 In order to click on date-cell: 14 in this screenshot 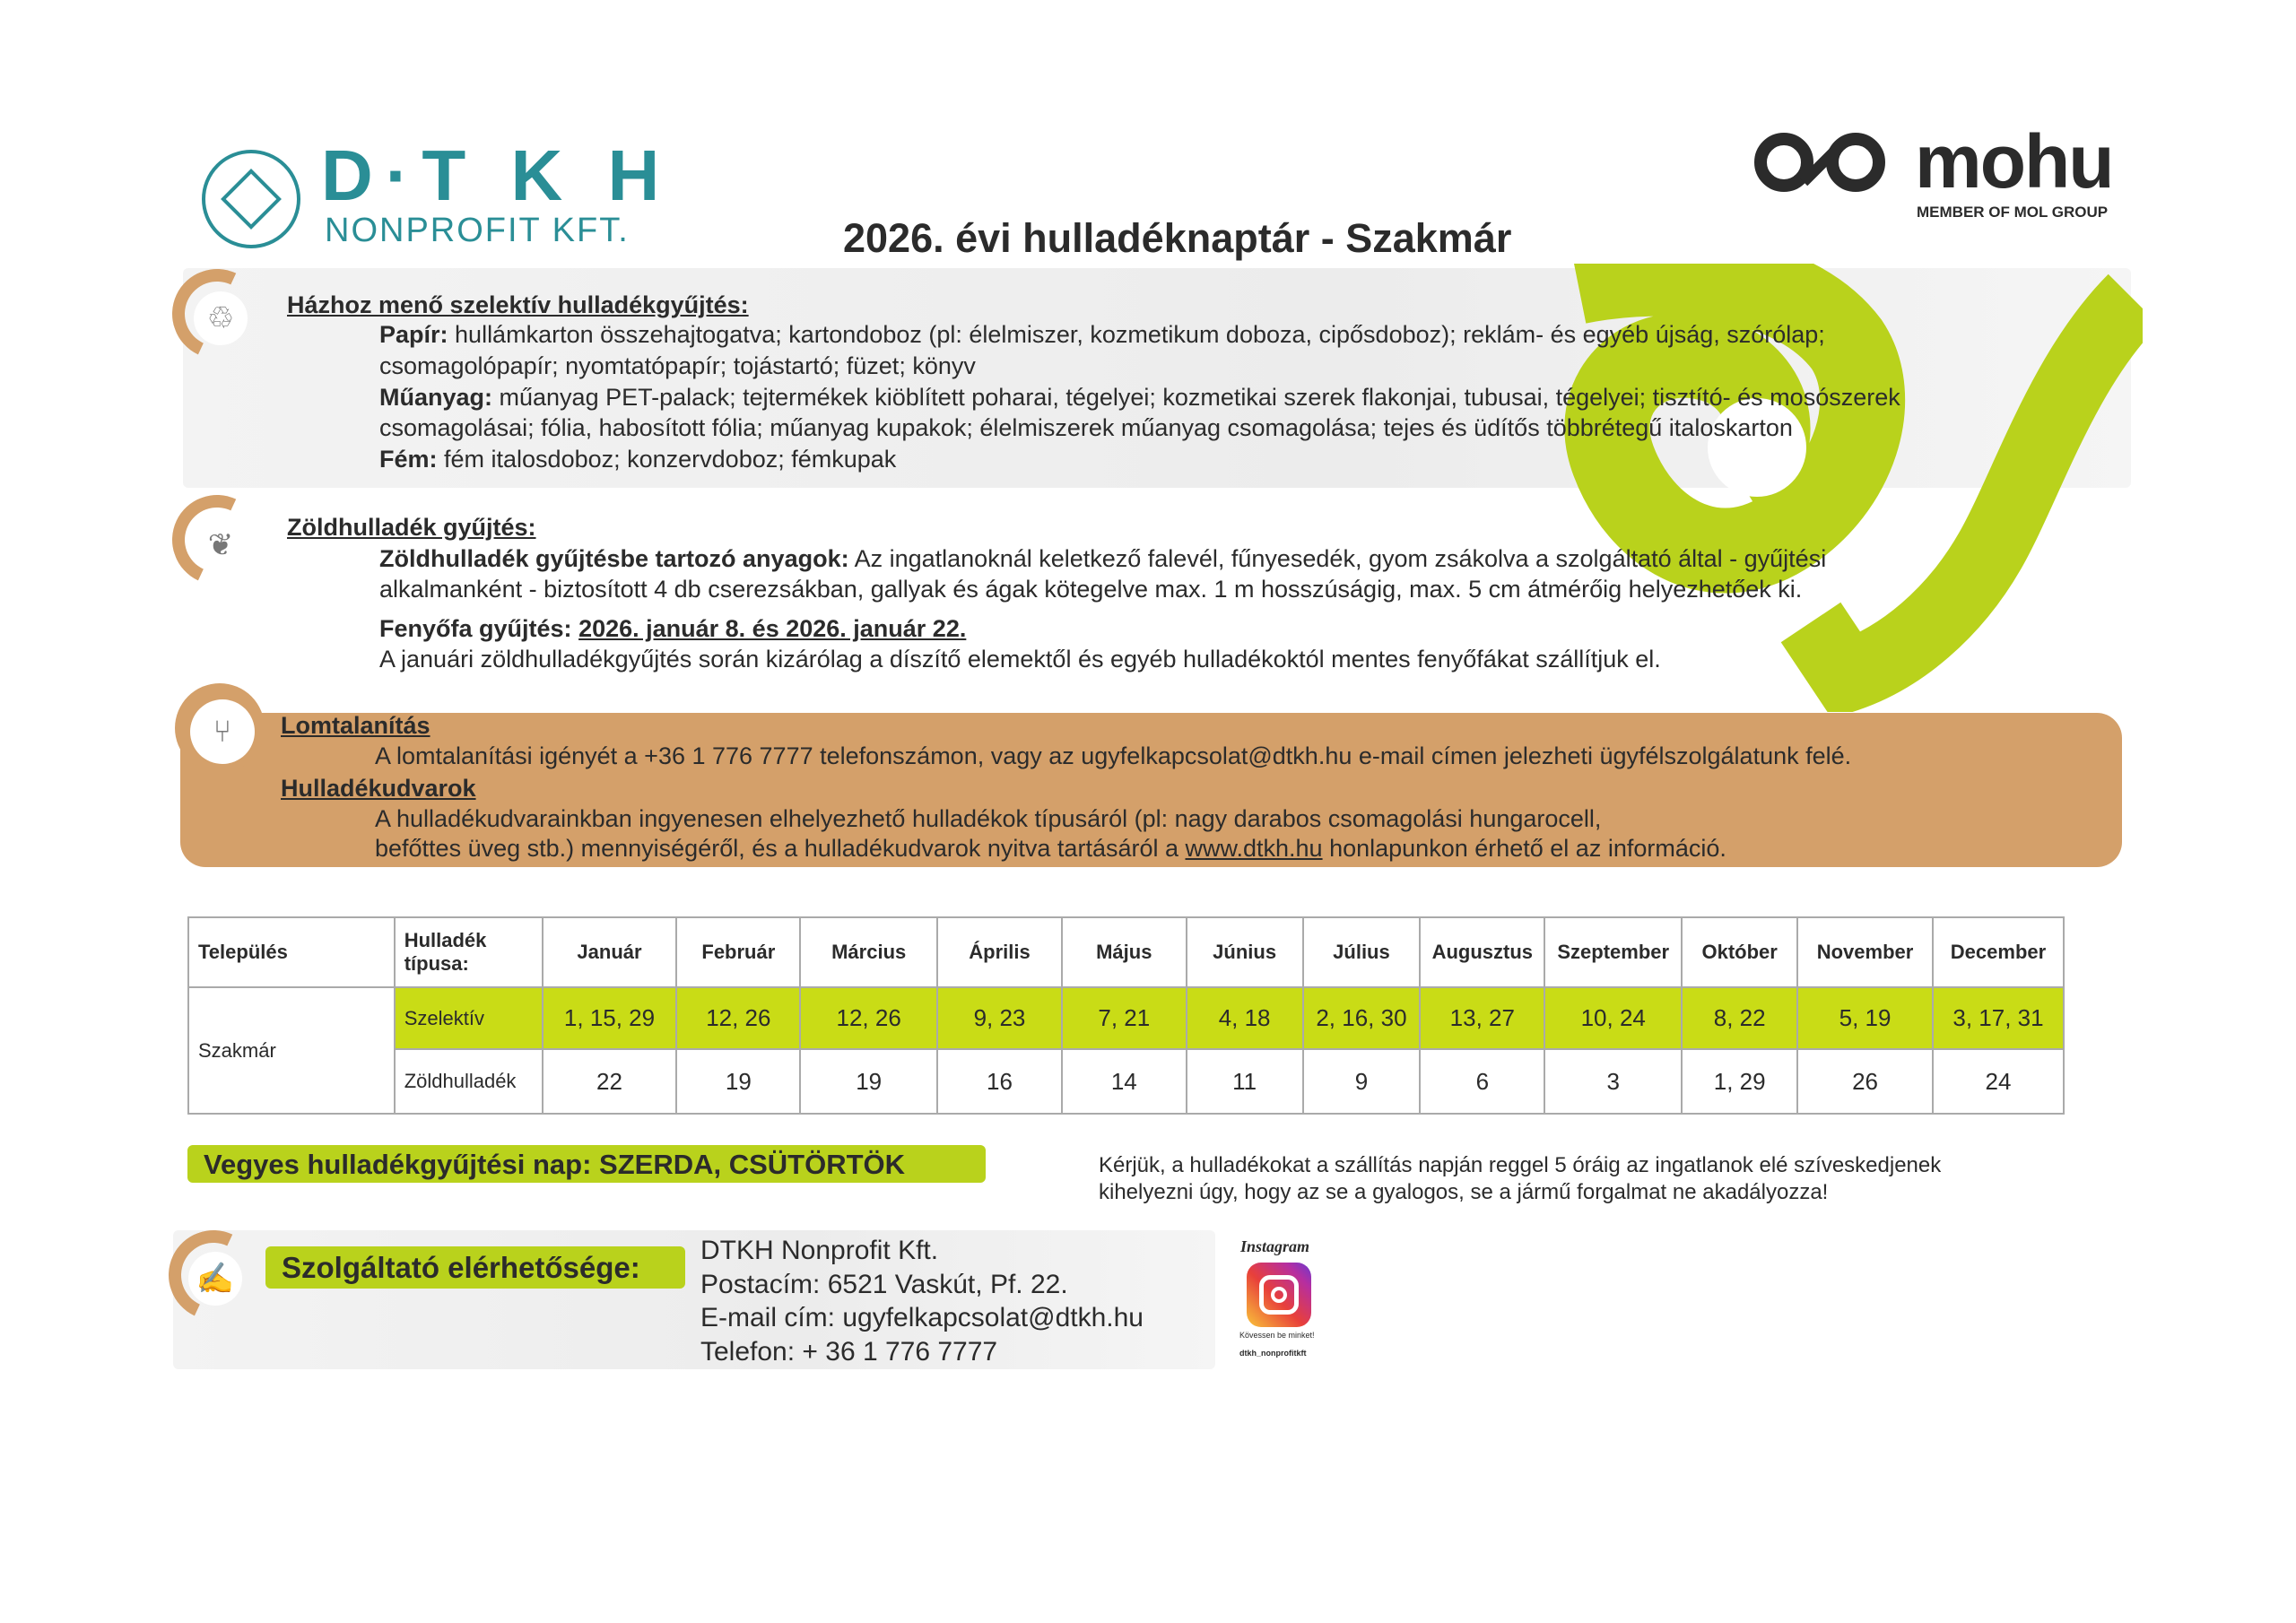, I will do `click(1123, 1081)`.